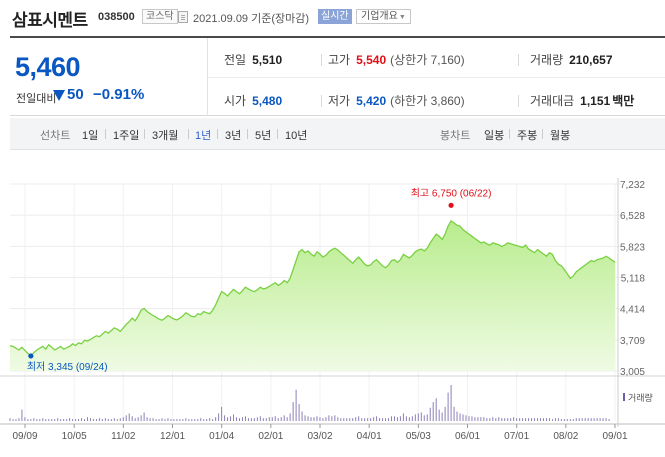  Describe the element at coordinates (614, 436) in the screenshot. I see `x-tick-label: 09/01` at that location.